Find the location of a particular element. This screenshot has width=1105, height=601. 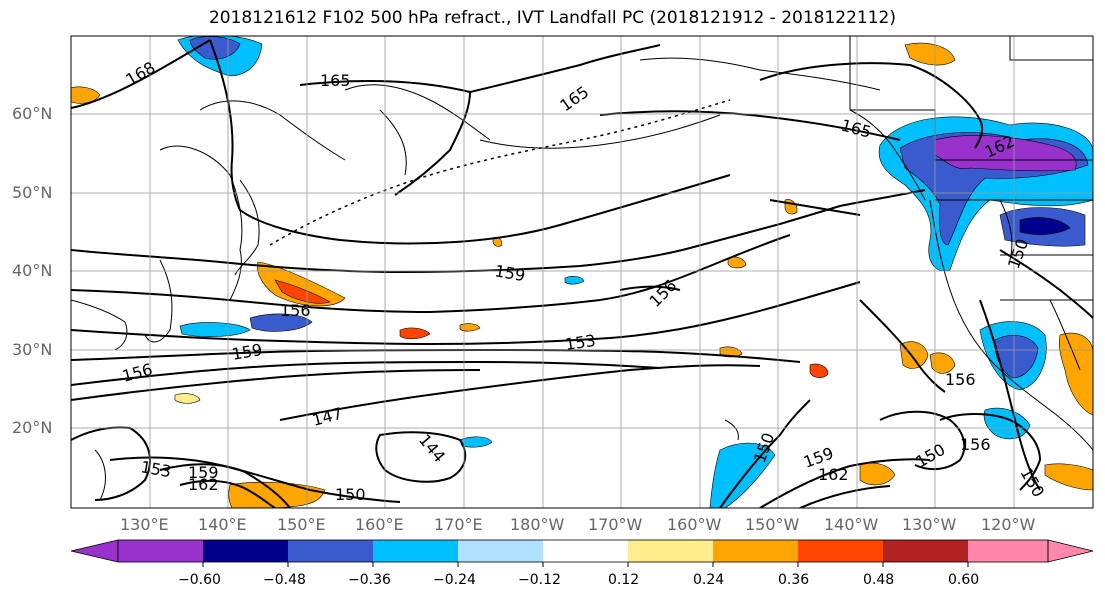

lat-label: 20°N is located at coordinates (32, 427).